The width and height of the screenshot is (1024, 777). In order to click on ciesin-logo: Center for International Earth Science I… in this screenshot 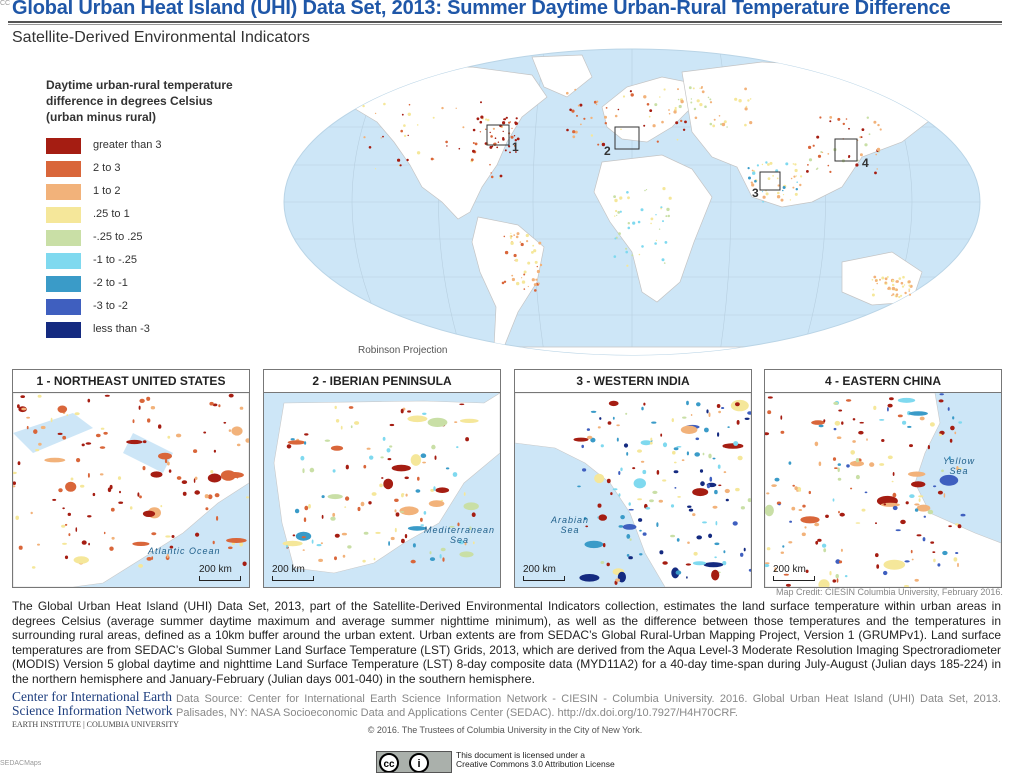, I will do `click(95, 709)`.